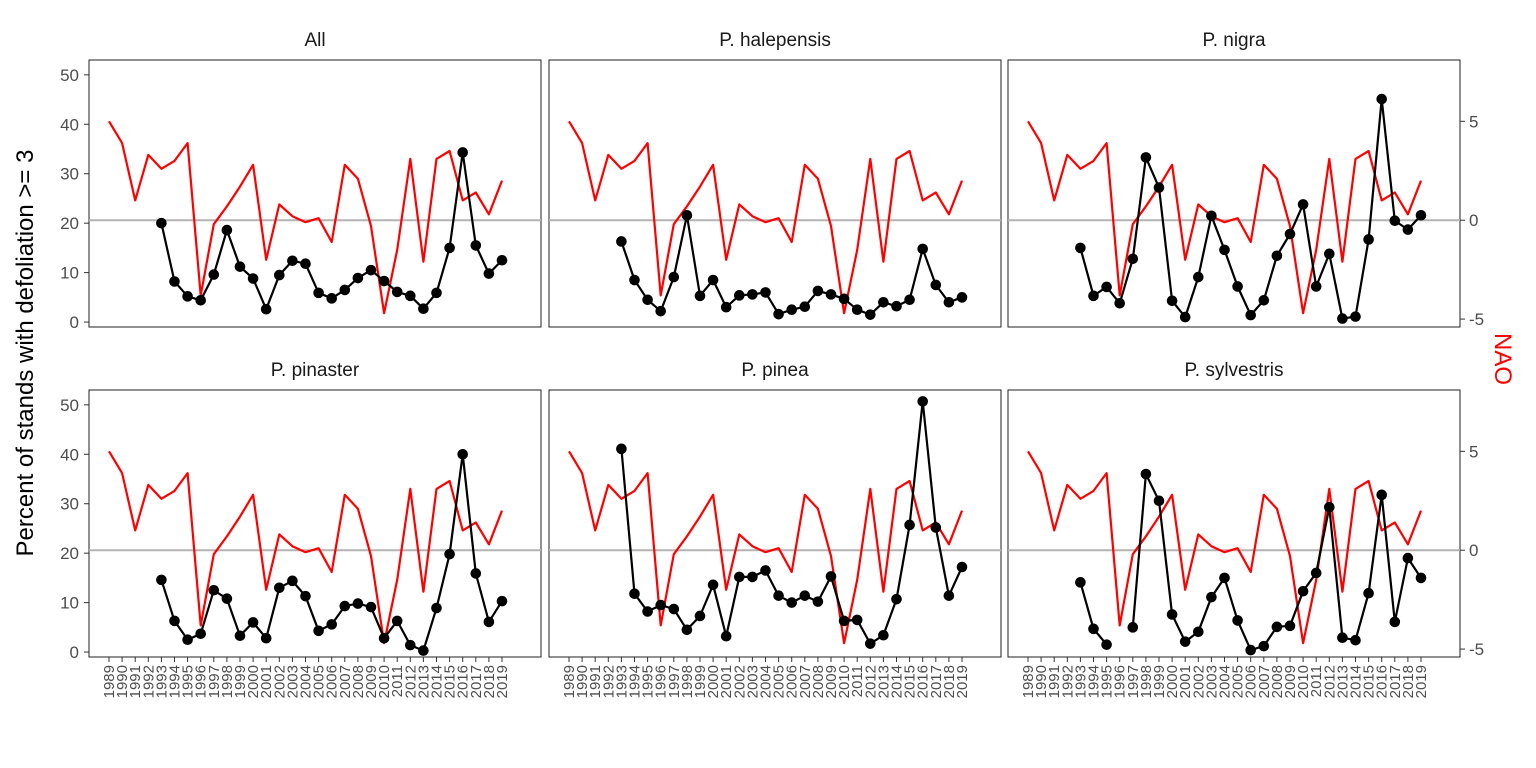 This screenshot has height=768, width=1536. What do you see at coordinates (1356, 681) in the screenshot?
I see `x-tick-label: 2014` at bounding box center [1356, 681].